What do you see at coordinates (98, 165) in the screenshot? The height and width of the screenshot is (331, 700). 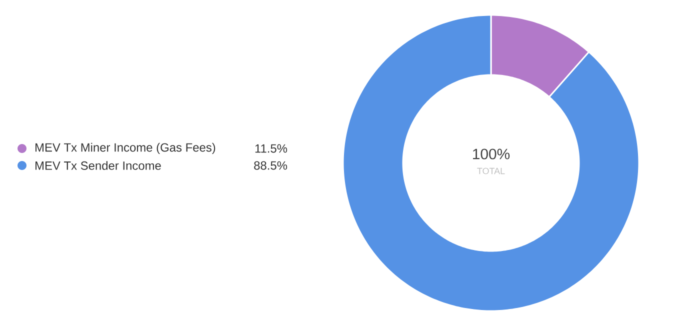 I see `legend-label: MEV Tx Sender Income` at bounding box center [98, 165].